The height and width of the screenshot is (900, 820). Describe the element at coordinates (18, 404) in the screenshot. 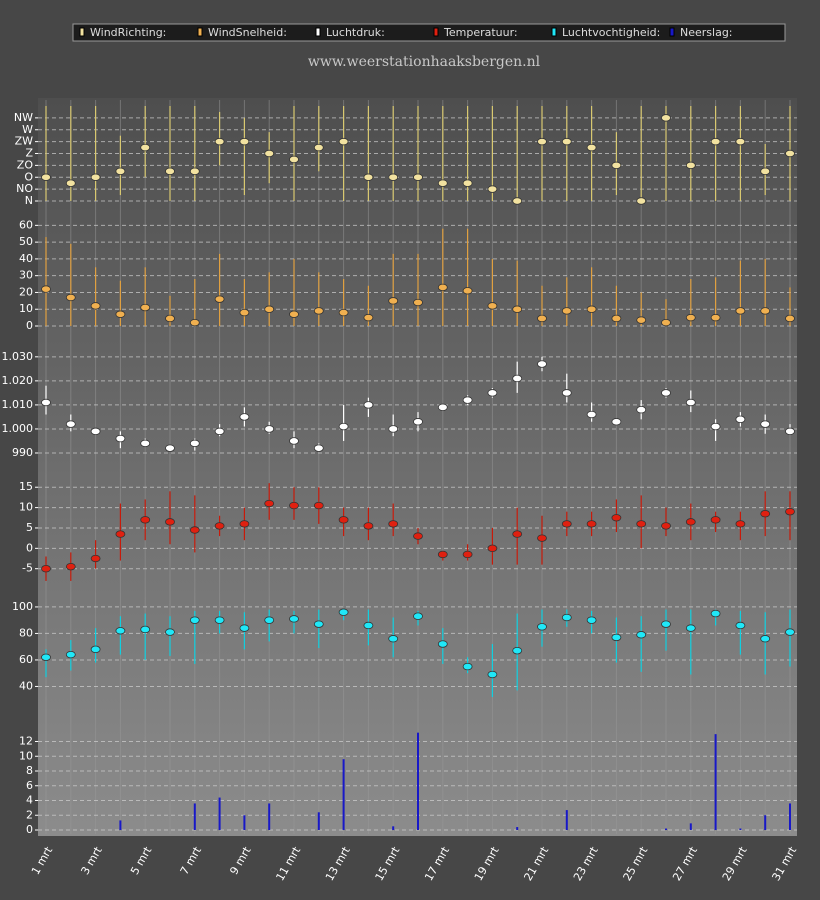

I see `y-tick-label: 1.010` at that location.